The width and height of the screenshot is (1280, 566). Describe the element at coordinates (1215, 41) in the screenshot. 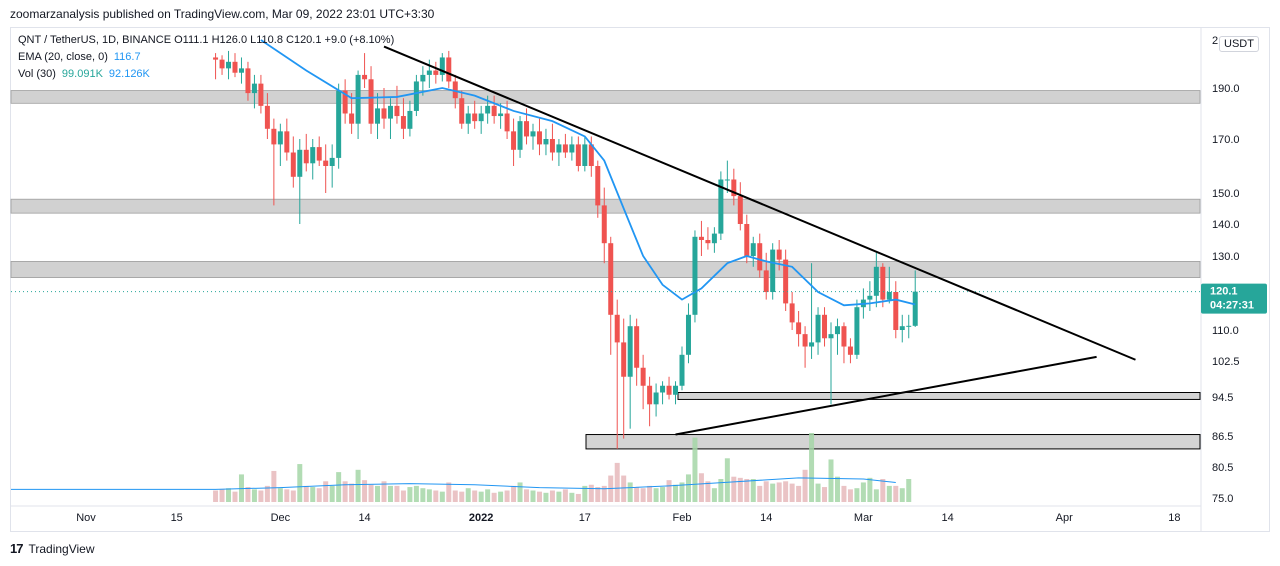

I see `price-tick-label: 2` at that location.